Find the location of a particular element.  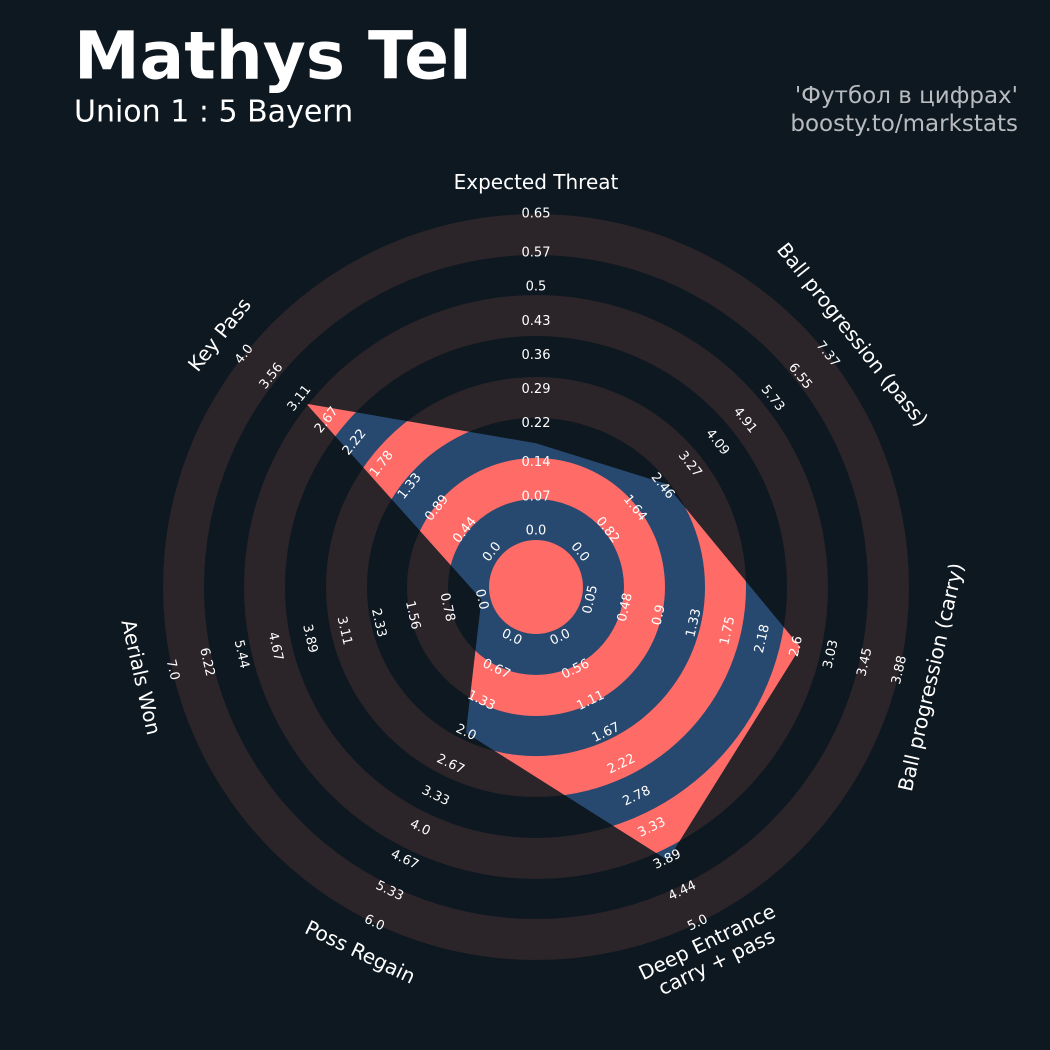

tick-label: 0.07 is located at coordinates (536, 496).